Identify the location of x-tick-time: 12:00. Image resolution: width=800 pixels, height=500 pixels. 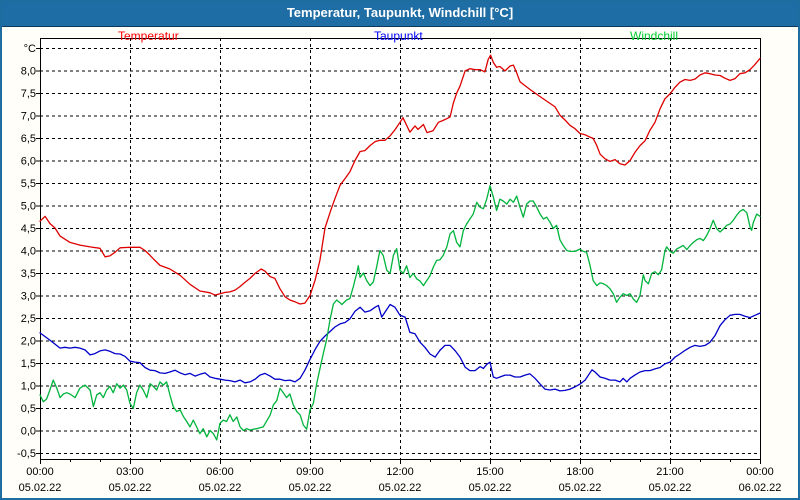
(400, 472).